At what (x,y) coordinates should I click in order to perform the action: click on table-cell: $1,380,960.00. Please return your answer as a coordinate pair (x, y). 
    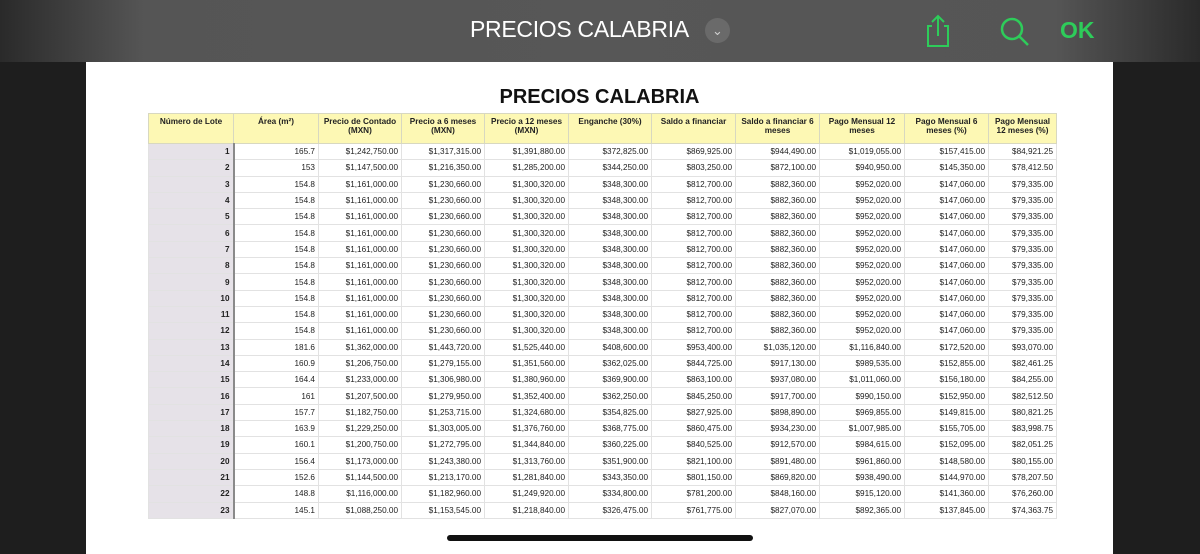
    Looking at the image, I should click on (526, 380).